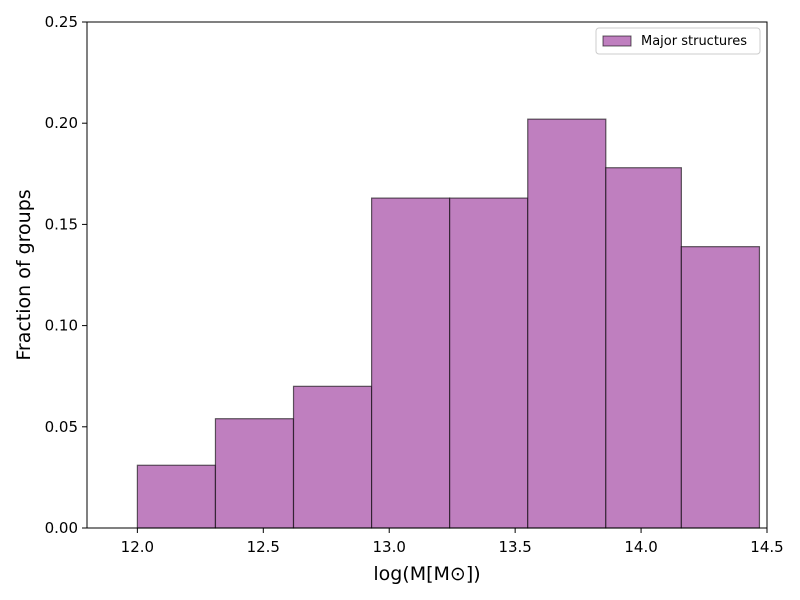 The image size is (800, 600). I want to click on y-tick-label: 0.00, so click(61, 528).